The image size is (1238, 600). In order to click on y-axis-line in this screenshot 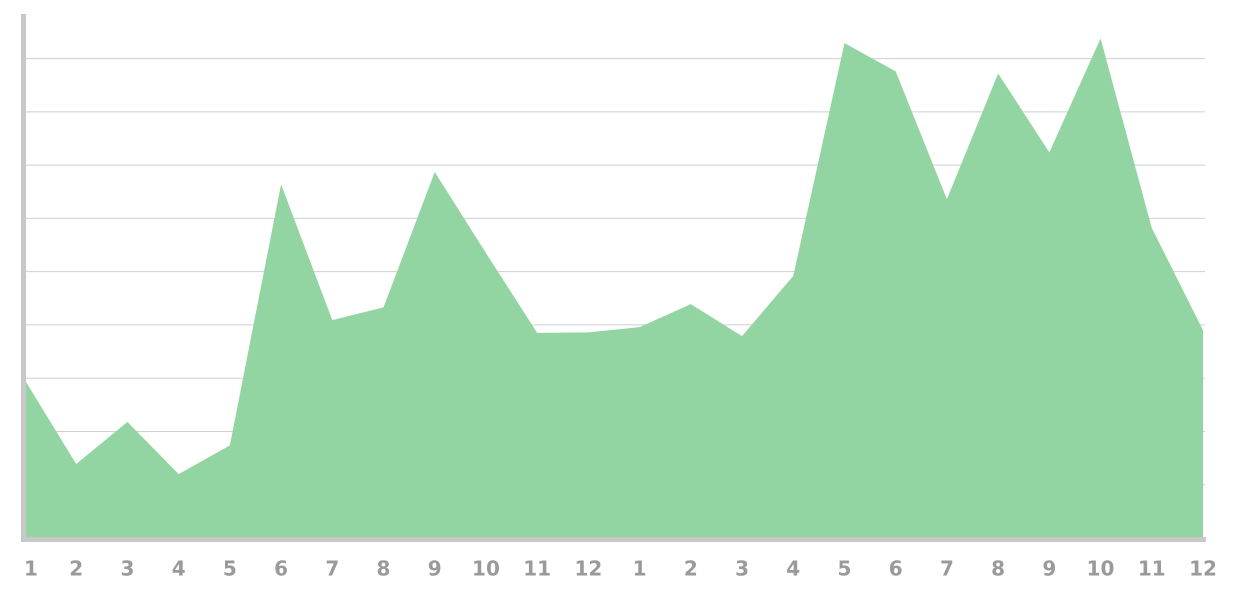, I will do `click(23, 278)`.